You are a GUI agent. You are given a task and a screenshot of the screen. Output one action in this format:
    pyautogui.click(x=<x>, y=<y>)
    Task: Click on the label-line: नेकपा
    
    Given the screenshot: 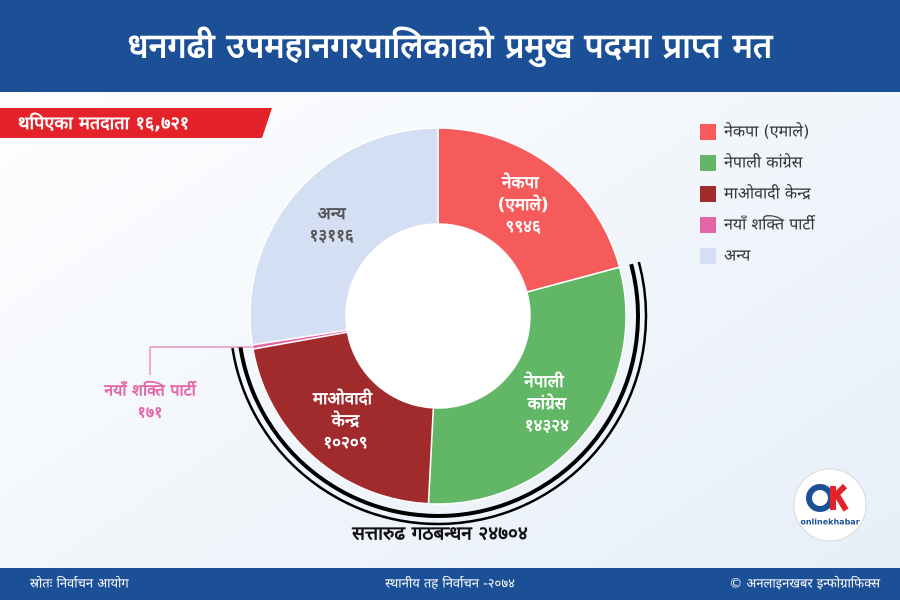 What is the action you would take?
    pyautogui.click(x=522, y=182)
    